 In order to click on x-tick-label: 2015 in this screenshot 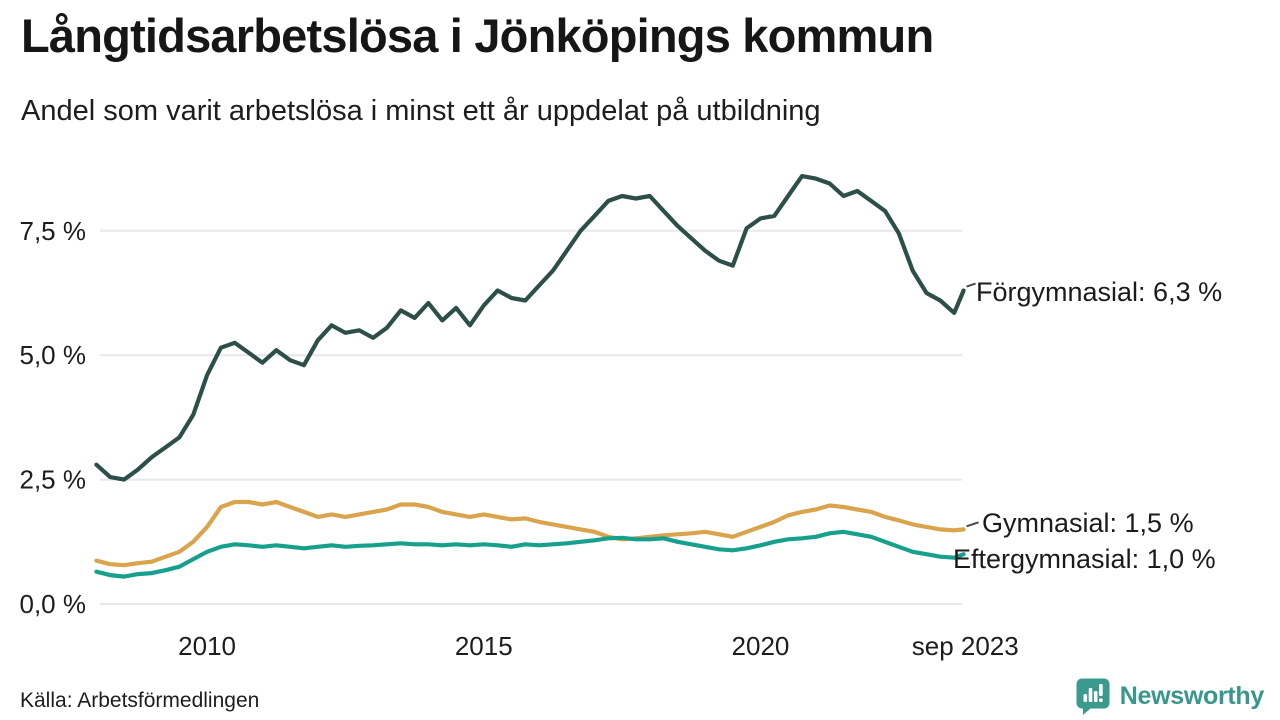, I will do `click(484, 646)`.